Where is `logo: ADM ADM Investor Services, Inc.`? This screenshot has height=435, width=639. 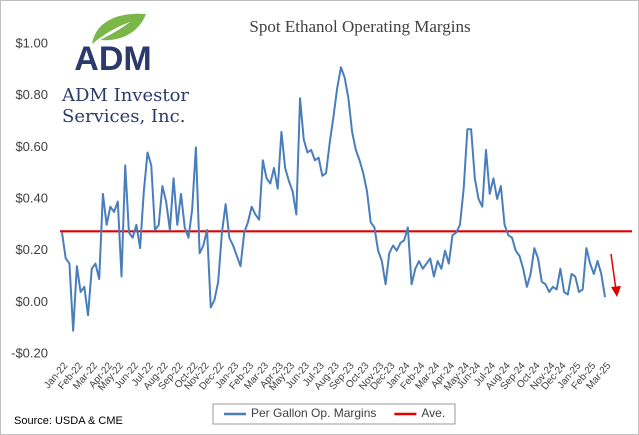
logo: ADM ADM Investor Services, Inc. is located at coordinates (125, 70).